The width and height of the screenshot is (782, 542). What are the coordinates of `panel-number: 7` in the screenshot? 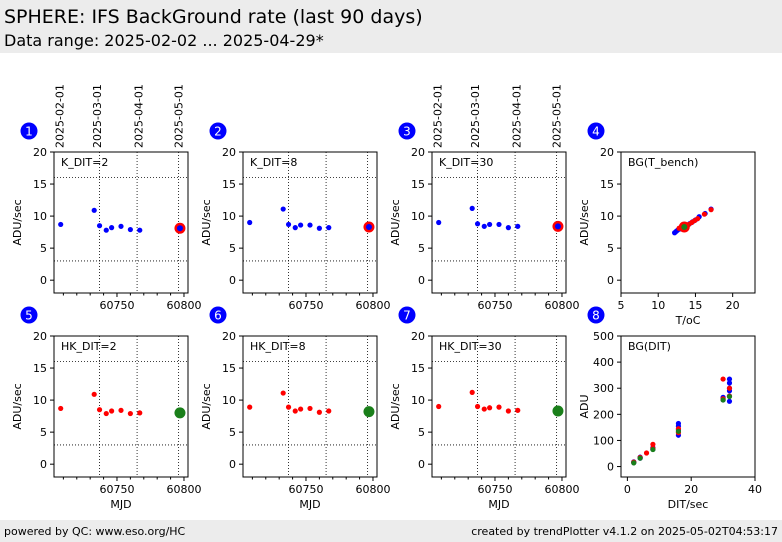 It's located at (407, 316).